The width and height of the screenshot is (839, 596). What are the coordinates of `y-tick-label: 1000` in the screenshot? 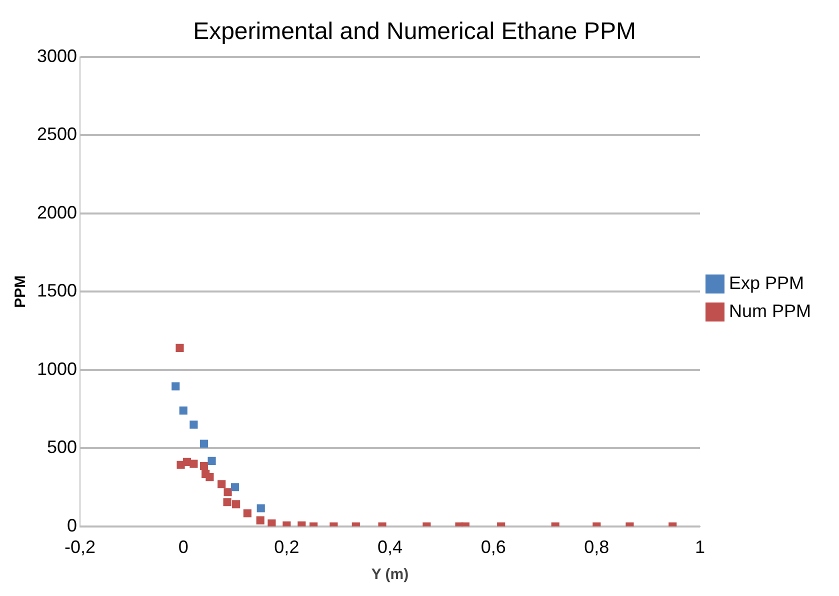 It's located at (57, 368).